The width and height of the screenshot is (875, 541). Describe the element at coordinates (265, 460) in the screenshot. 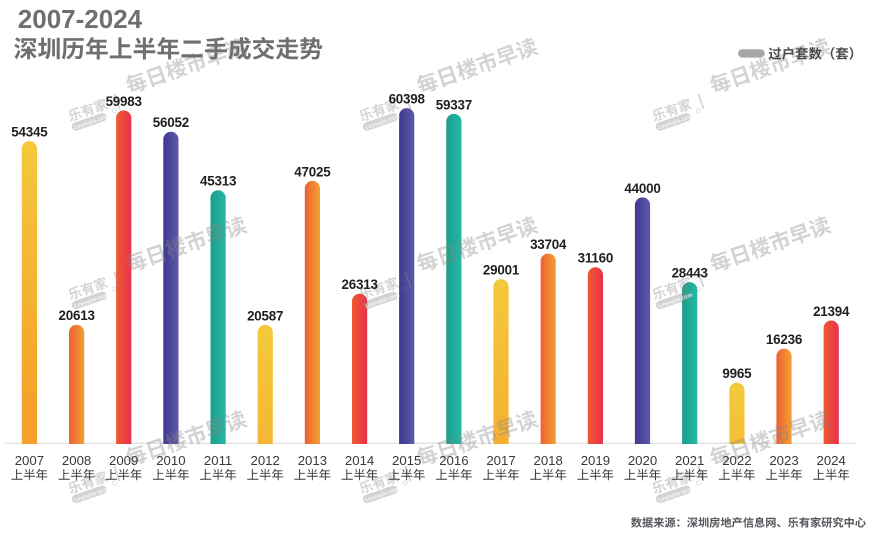

I see `svg-text: 2012` at that location.